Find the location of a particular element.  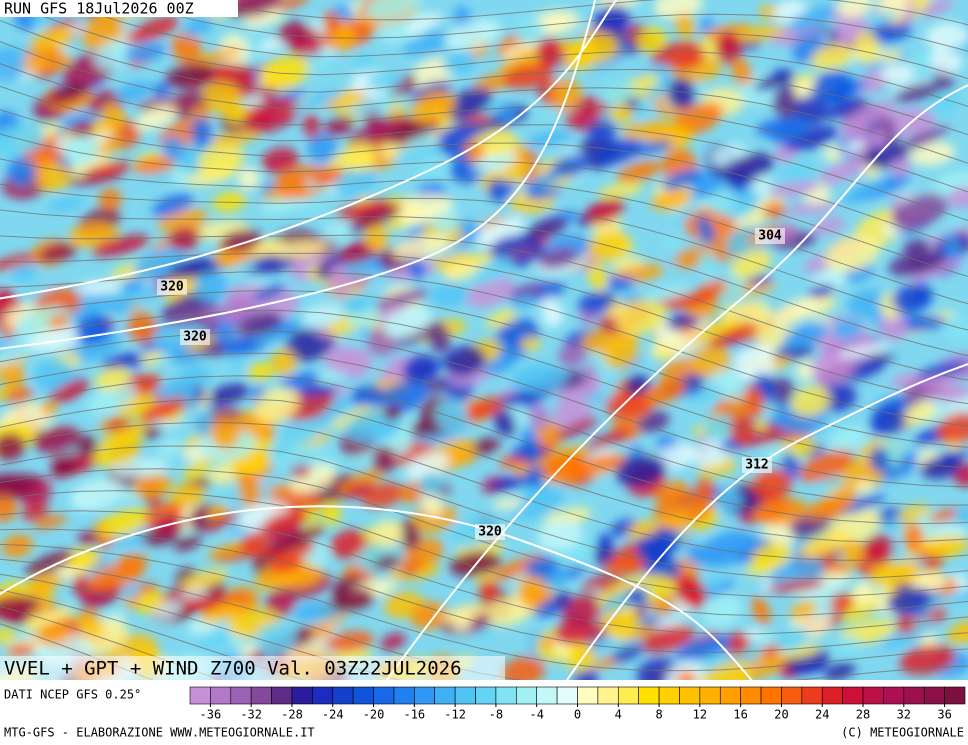

colorbar-tick-label: 8 is located at coordinates (658, 715).